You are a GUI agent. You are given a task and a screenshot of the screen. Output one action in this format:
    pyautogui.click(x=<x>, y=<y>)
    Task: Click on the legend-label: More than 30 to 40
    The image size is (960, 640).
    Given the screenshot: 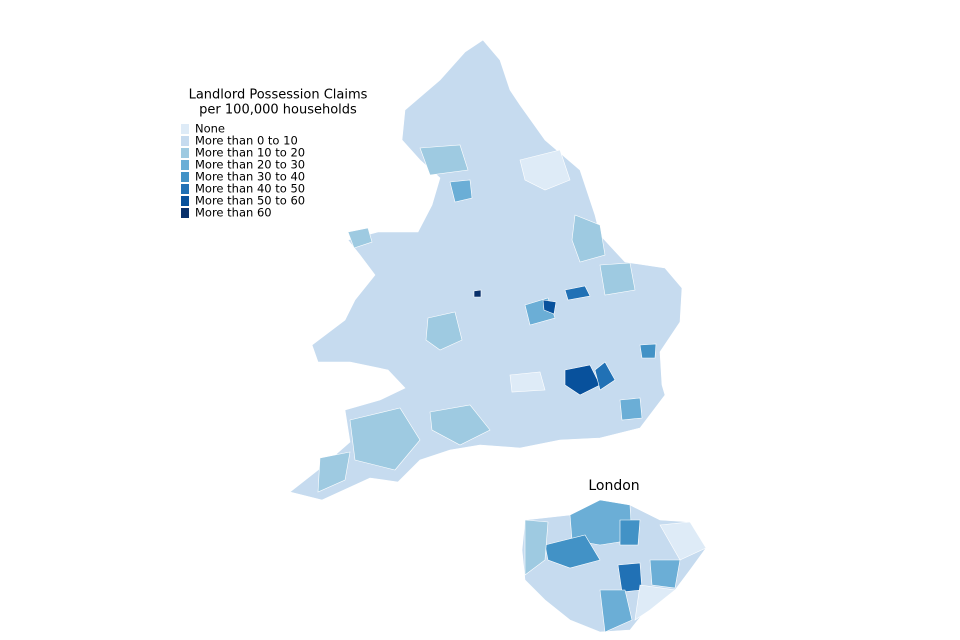 What is the action you would take?
    pyautogui.click(x=250, y=177)
    